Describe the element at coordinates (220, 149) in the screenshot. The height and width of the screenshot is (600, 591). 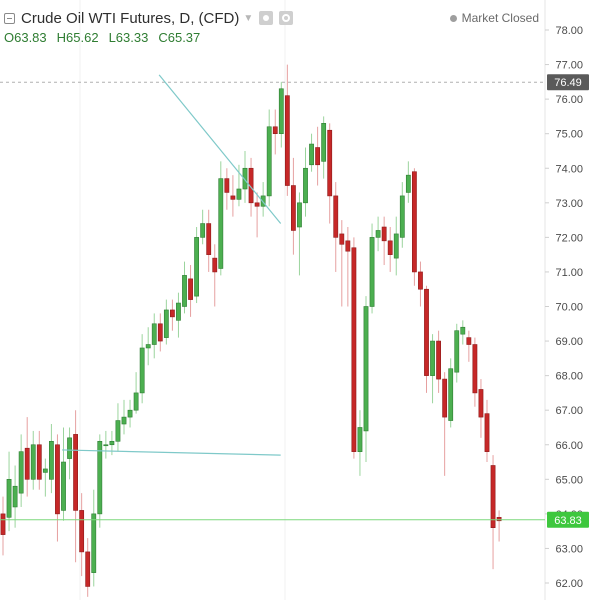
I see `resistance-trendline` at that location.